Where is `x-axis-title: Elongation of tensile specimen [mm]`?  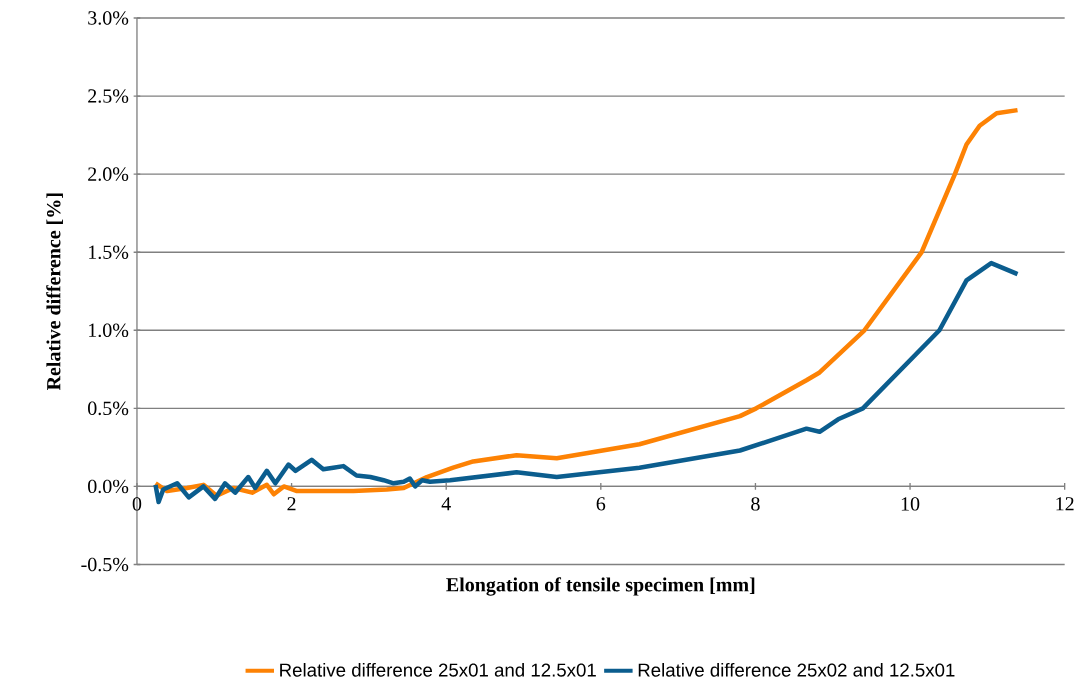 x-axis-title: Elongation of tensile specimen [mm] is located at coordinates (600, 586).